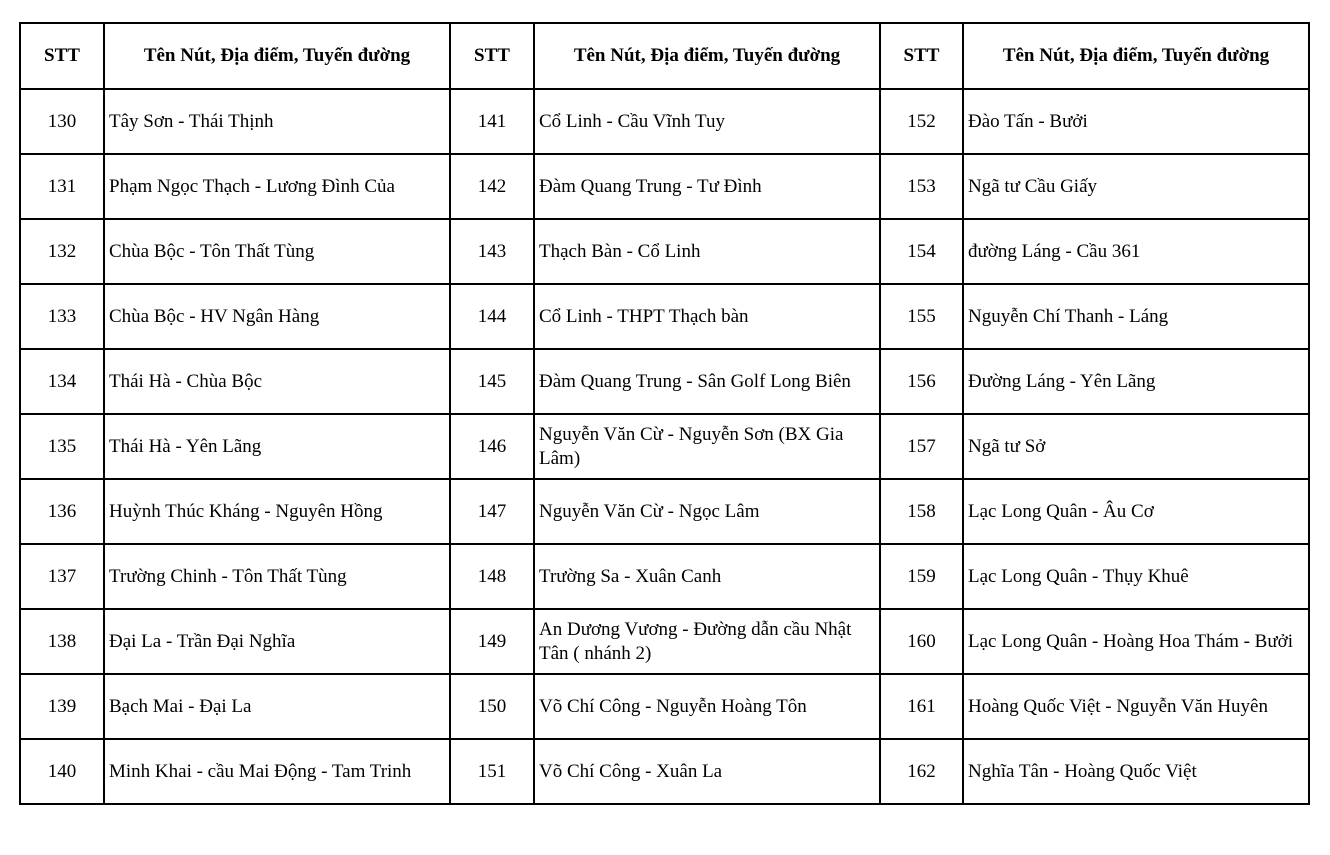  I want to click on row-location-name: Cổ Linh - THPT Thạch bàn, so click(707, 316).